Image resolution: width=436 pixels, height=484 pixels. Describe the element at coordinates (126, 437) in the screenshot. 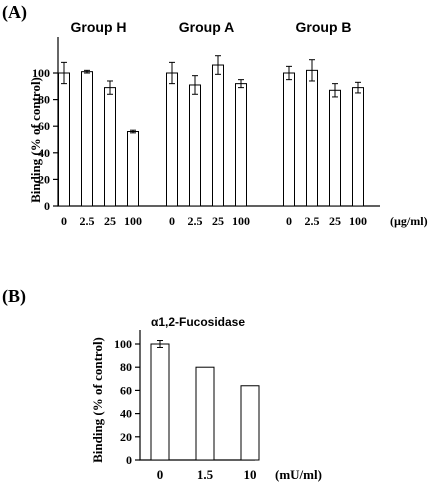

I see `panel-b-y-tick-label: 20` at that location.